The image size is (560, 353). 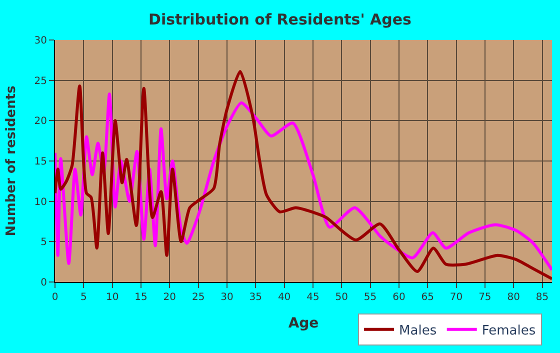 I want to click on y-axis-title: Number of residents, so click(x=12, y=160).